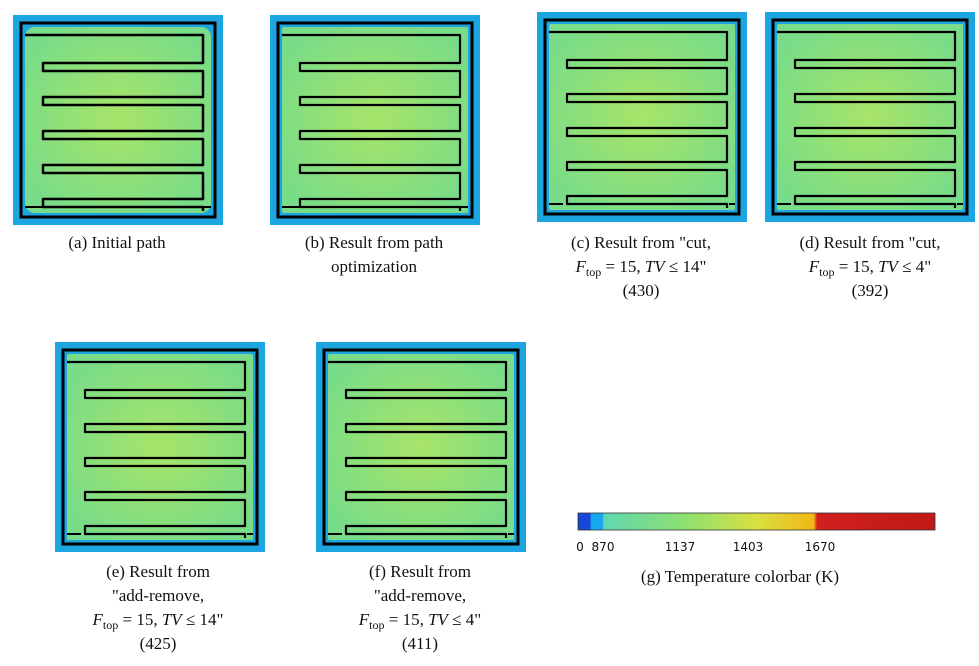 The height and width of the screenshot is (666, 979). Describe the element at coordinates (680, 547) in the screenshot. I see `colorbar-tick: 1137` at that location.